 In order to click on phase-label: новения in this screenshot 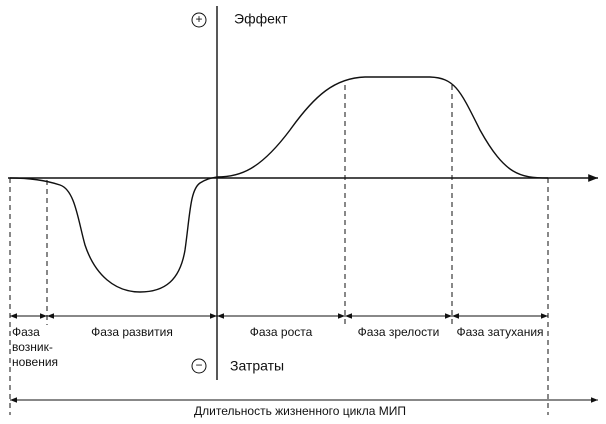, I will do `click(35, 362)`.